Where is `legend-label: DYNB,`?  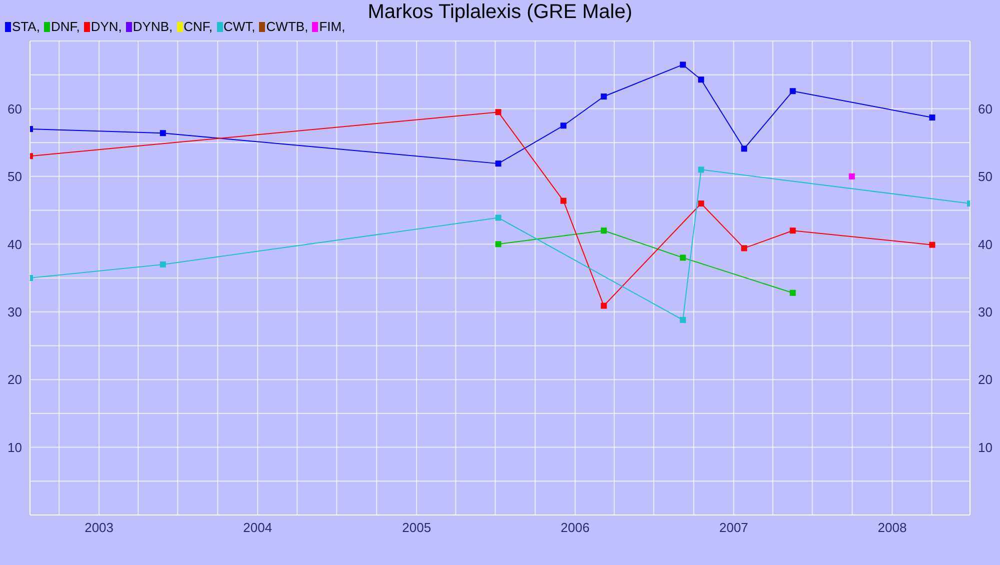 legend-label: DYNB, is located at coordinates (152, 26).